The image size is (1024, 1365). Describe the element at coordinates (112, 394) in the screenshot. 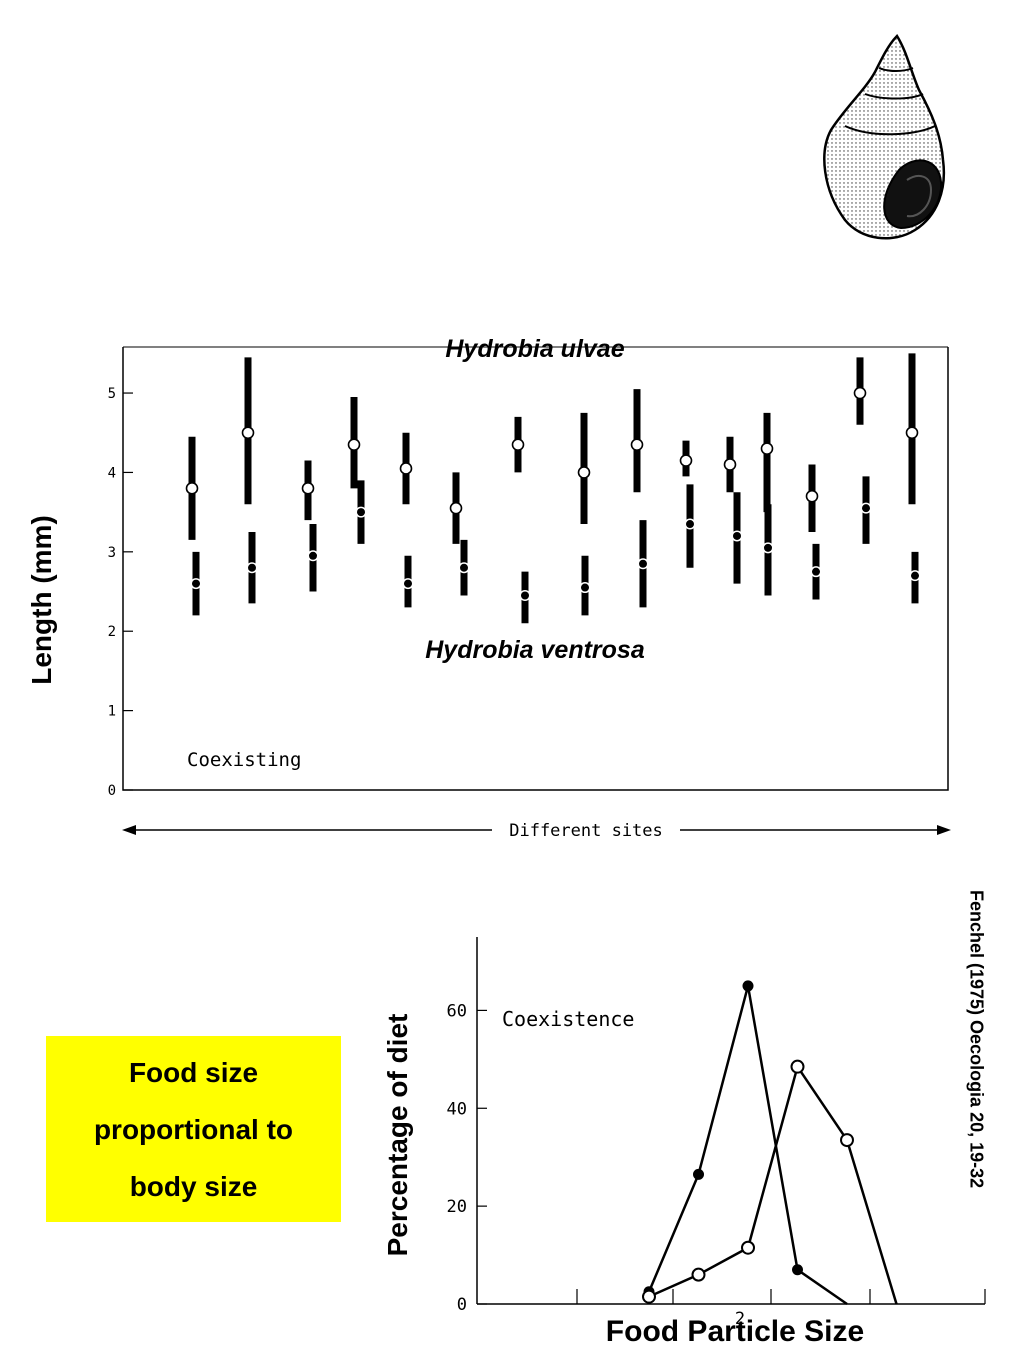

I see `y-tick-label: 5` at that location.